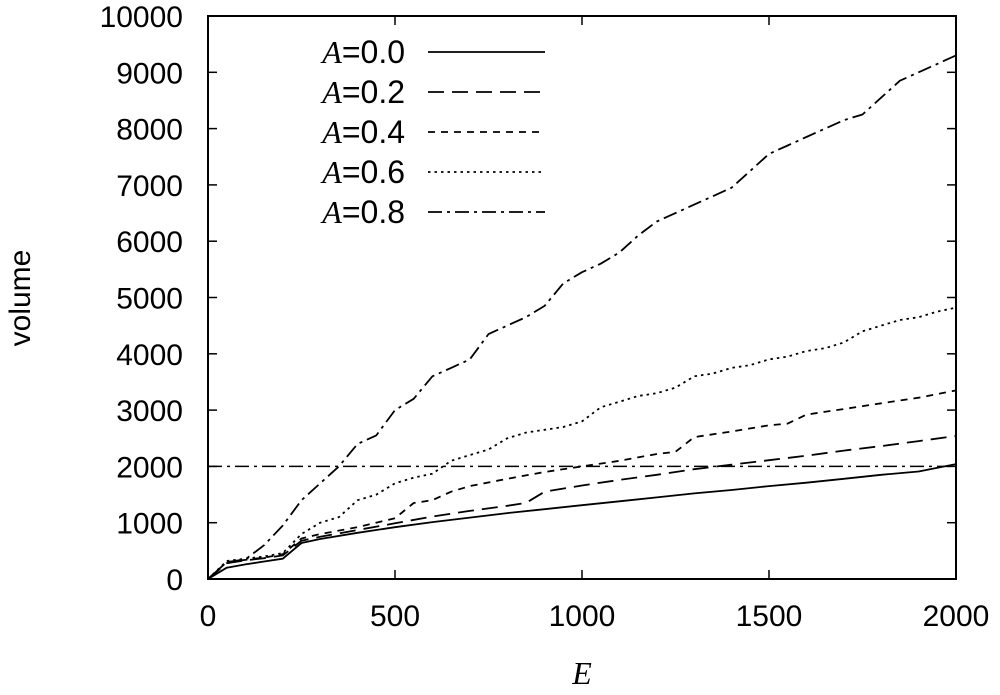  What do you see at coordinates (432, 52) in the screenshot?
I see `legend-entry-0: A=0.0` at bounding box center [432, 52].